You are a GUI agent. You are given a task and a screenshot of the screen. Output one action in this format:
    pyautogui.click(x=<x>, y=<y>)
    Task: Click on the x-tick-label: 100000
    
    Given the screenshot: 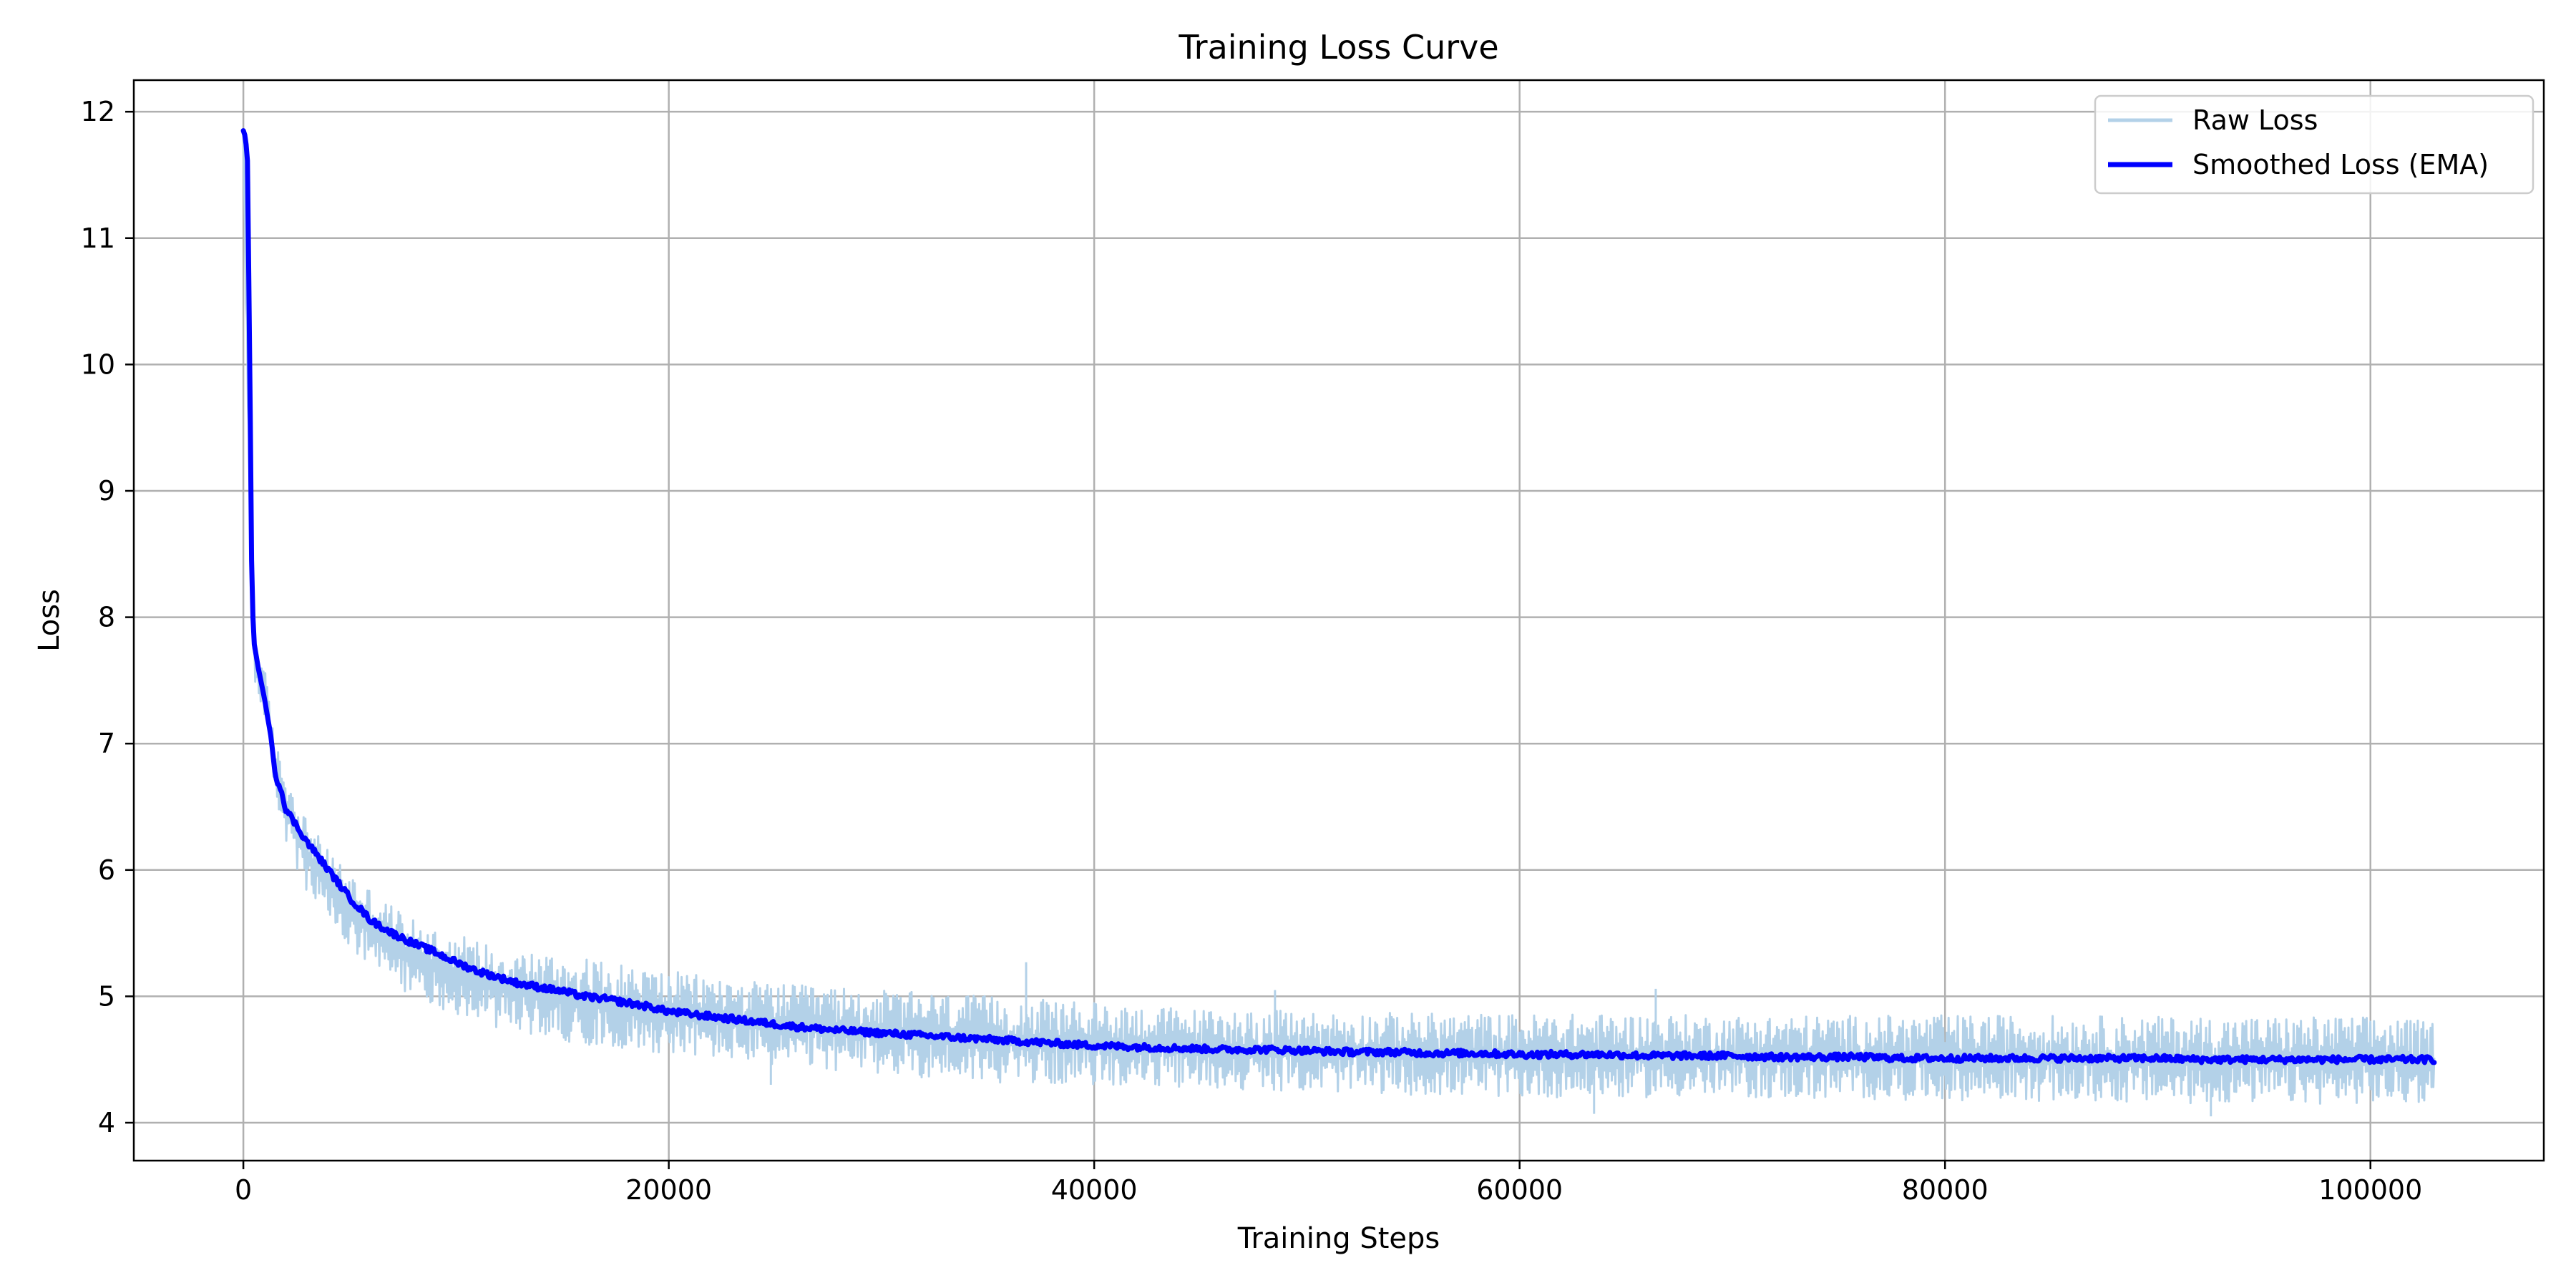 What is the action you would take?
    pyautogui.click(x=2370, y=1190)
    